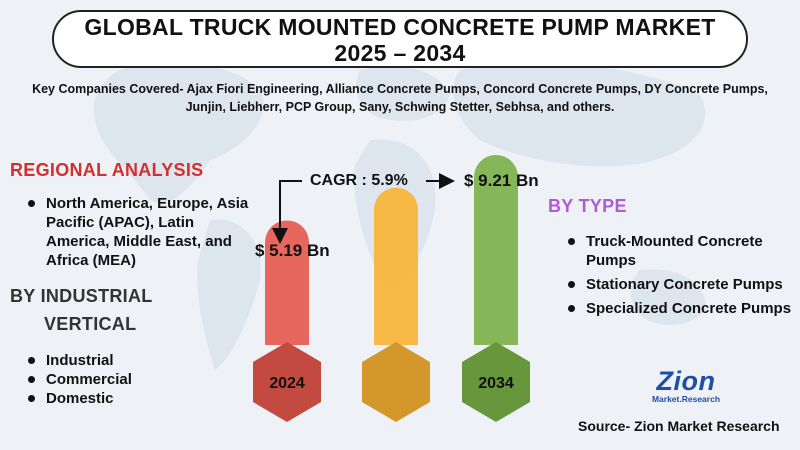 The height and width of the screenshot is (450, 800). Describe the element at coordinates (359, 180) in the screenshot. I see `cagr-label: CAGR : 5.9%` at that location.